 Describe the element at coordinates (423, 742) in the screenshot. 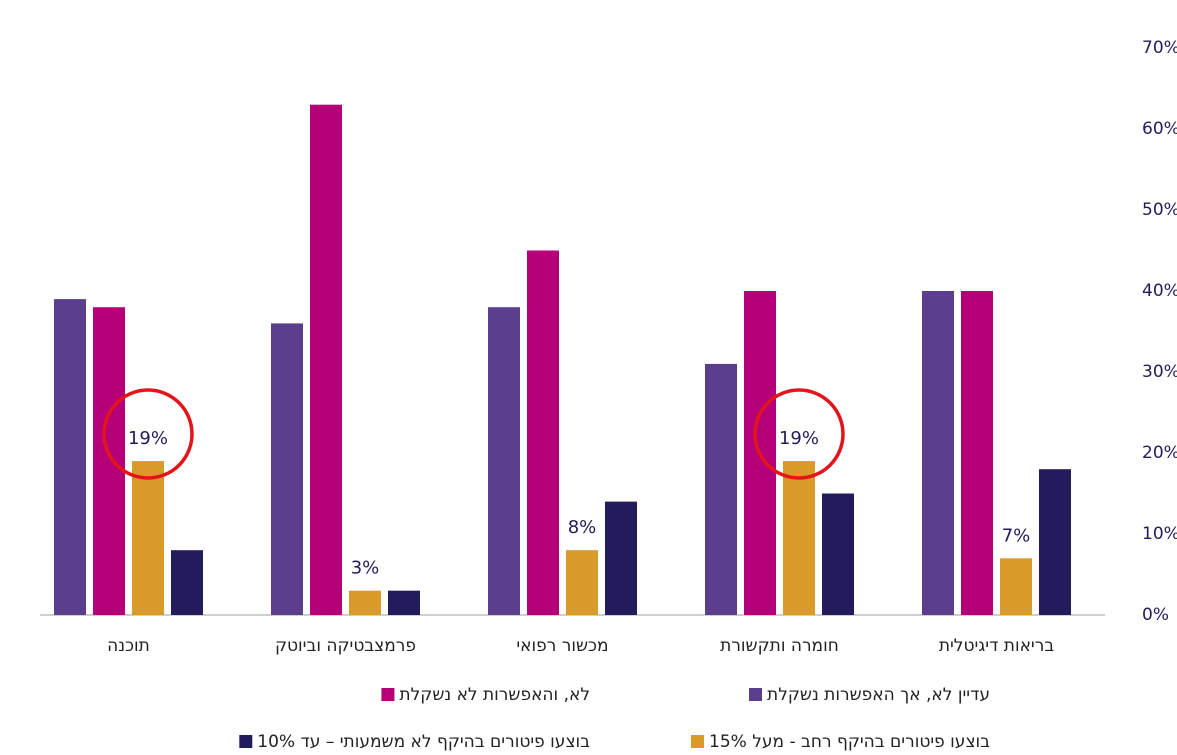

I see `legend-label: בוצעו פיטורים בהיקף לא משמעותי – עד 10%` at that location.